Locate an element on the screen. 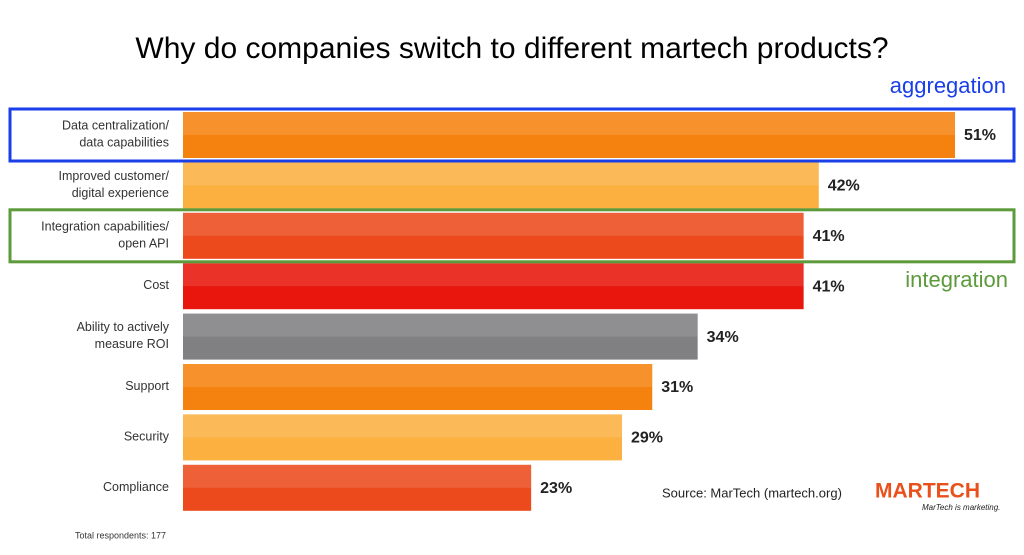  category-label: Improved customer/digital experience is located at coordinates (114, 184).